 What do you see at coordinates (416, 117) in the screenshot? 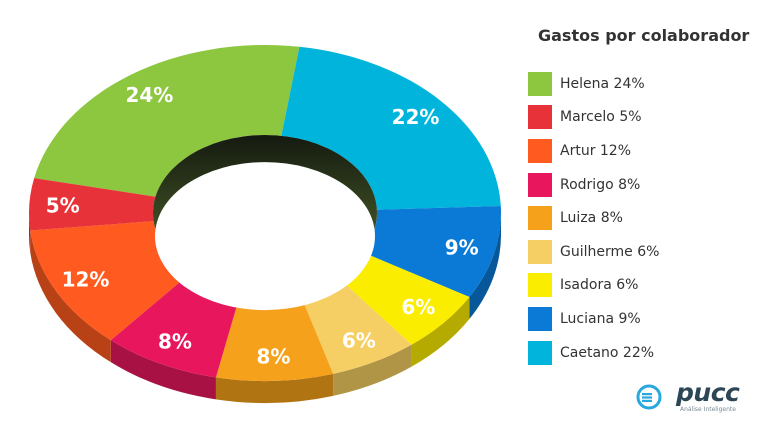
I see `slice-label-caetano: 22%` at bounding box center [416, 117].